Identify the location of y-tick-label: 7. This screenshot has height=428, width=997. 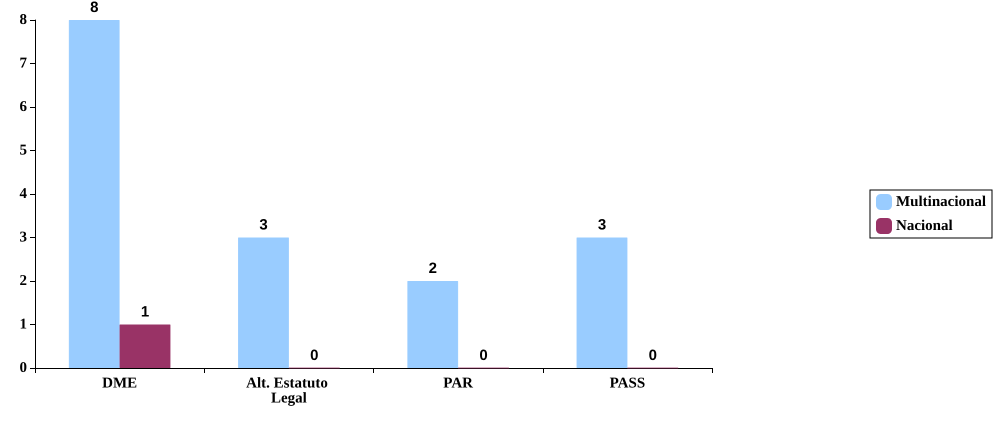
(24, 64).